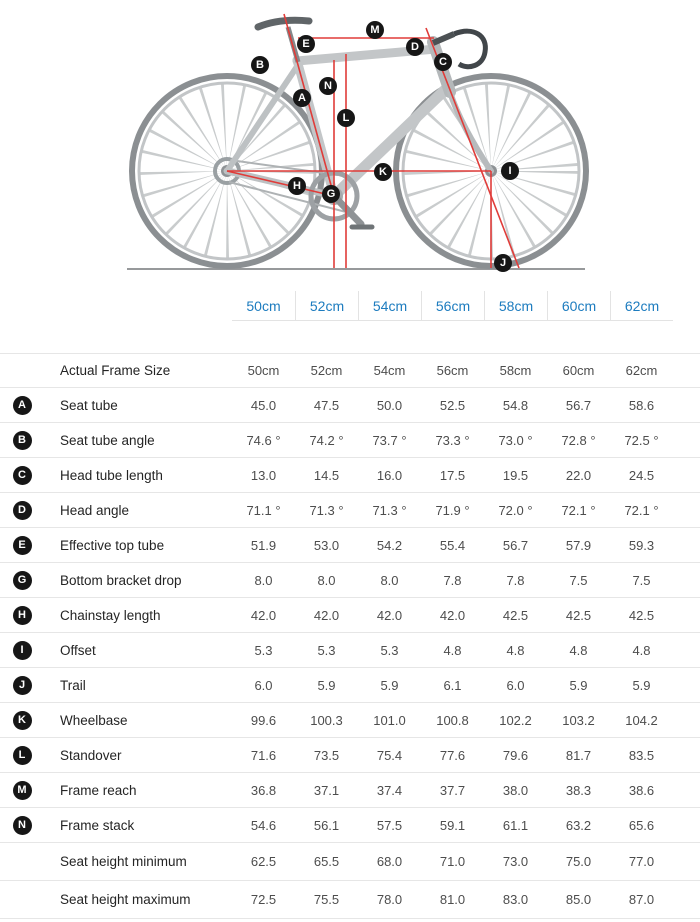 The image size is (700, 922). What do you see at coordinates (326, 405) in the screenshot?
I see `cell-value: 47.5` at bounding box center [326, 405].